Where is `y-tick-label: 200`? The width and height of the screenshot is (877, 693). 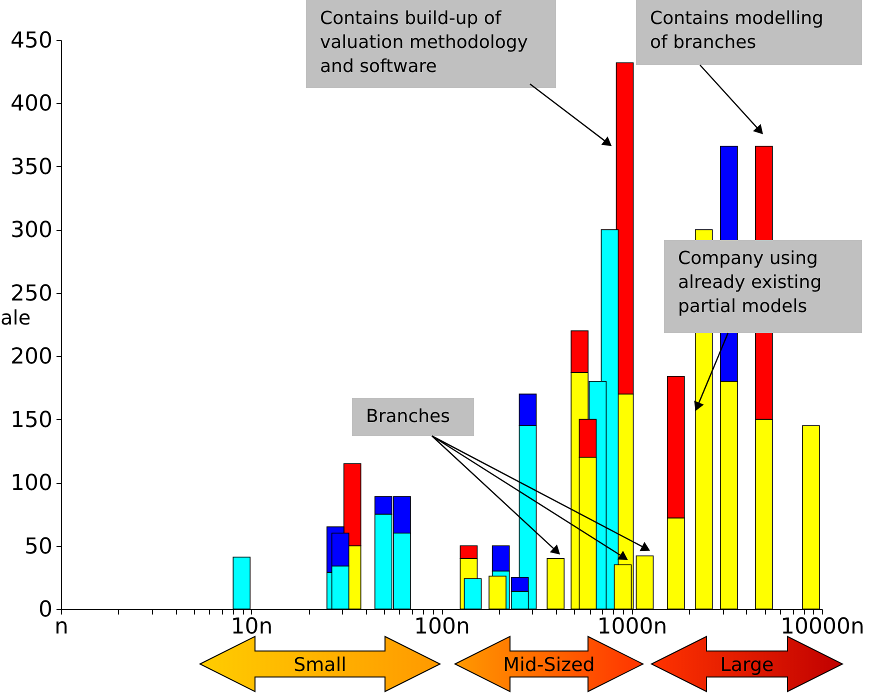 y-tick-label: 200 is located at coordinates (31, 357).